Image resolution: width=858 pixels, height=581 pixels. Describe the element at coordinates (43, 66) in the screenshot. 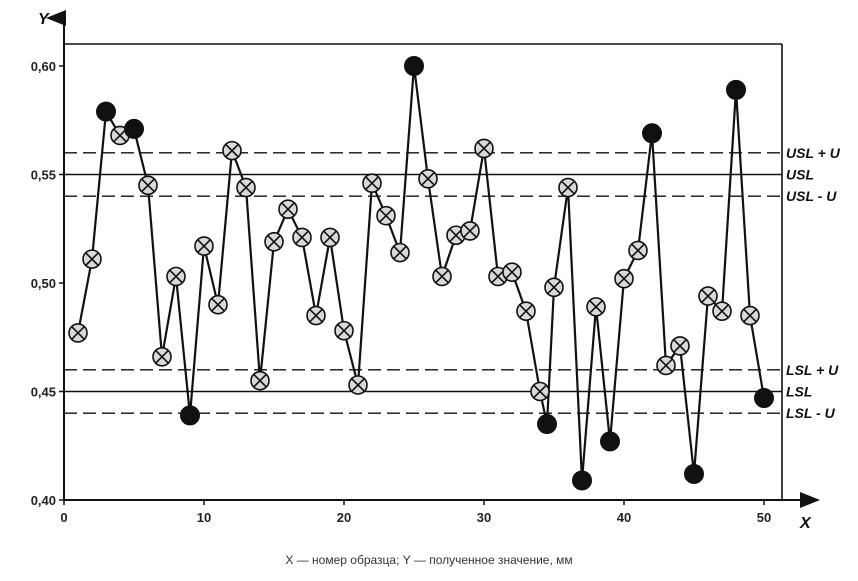

I see `y-tick-label: 0,60` at that location.